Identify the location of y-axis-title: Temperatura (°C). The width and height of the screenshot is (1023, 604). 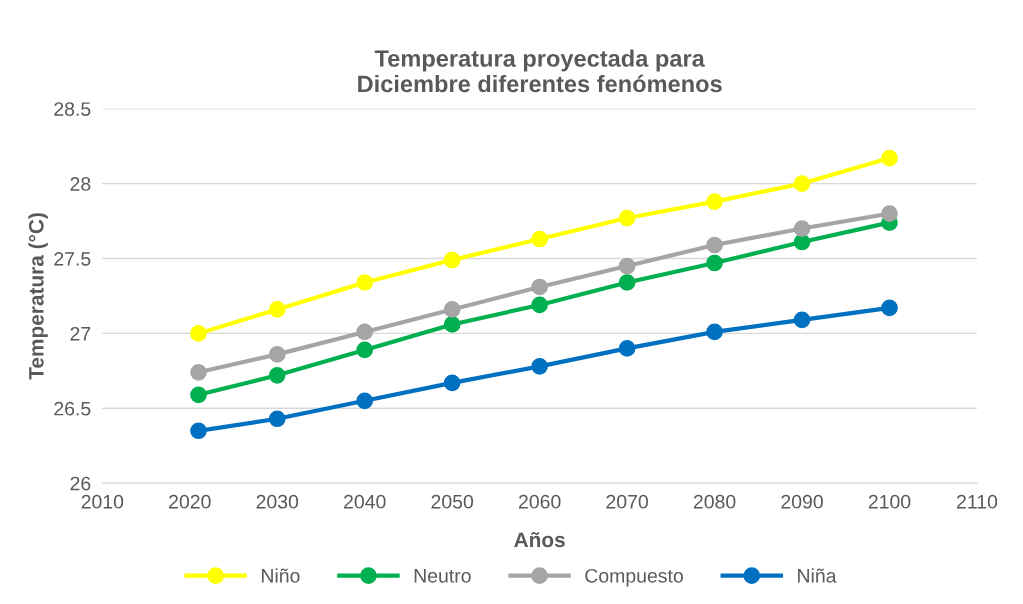
(38, 296).